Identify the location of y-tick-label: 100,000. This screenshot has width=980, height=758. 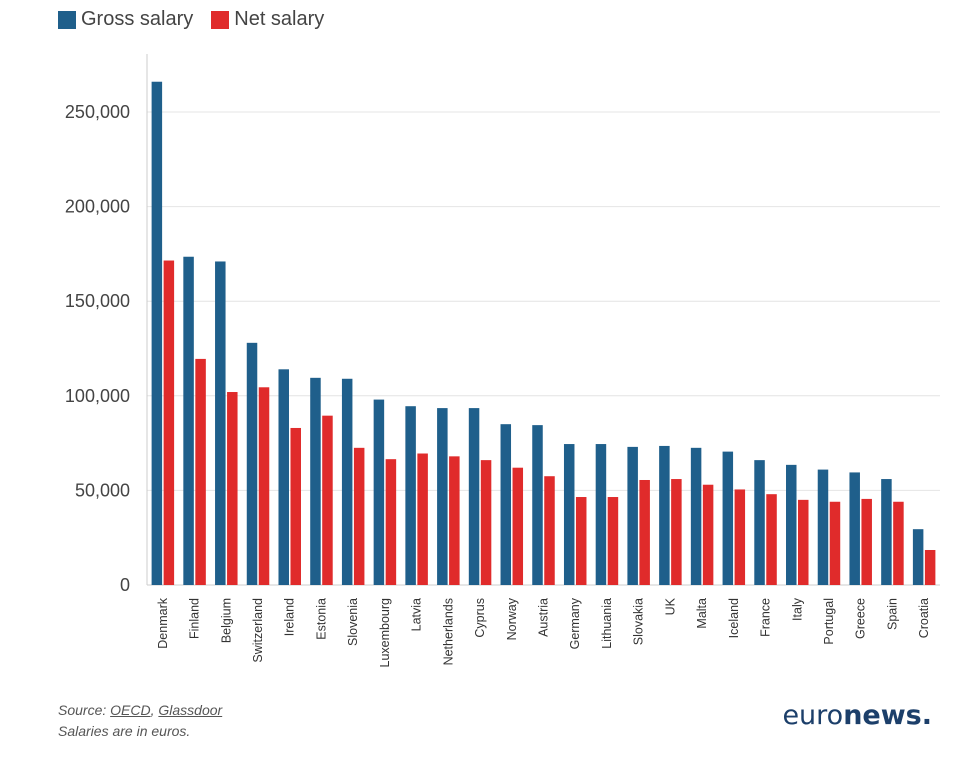
(97, 396).